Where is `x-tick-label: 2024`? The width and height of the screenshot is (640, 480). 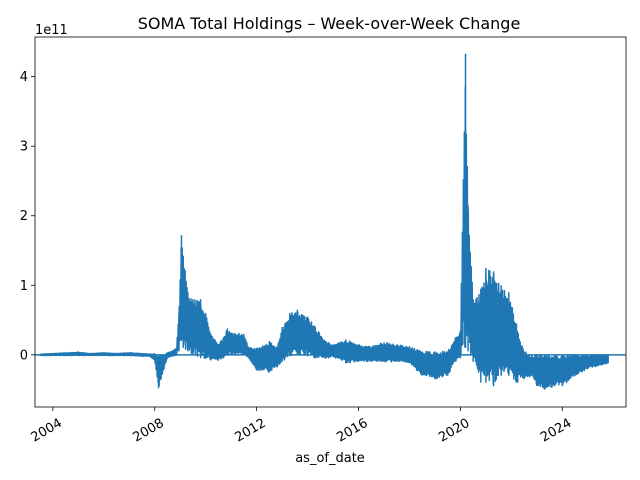 x-tick-label: 2024 is located at coordinates (556, 431).